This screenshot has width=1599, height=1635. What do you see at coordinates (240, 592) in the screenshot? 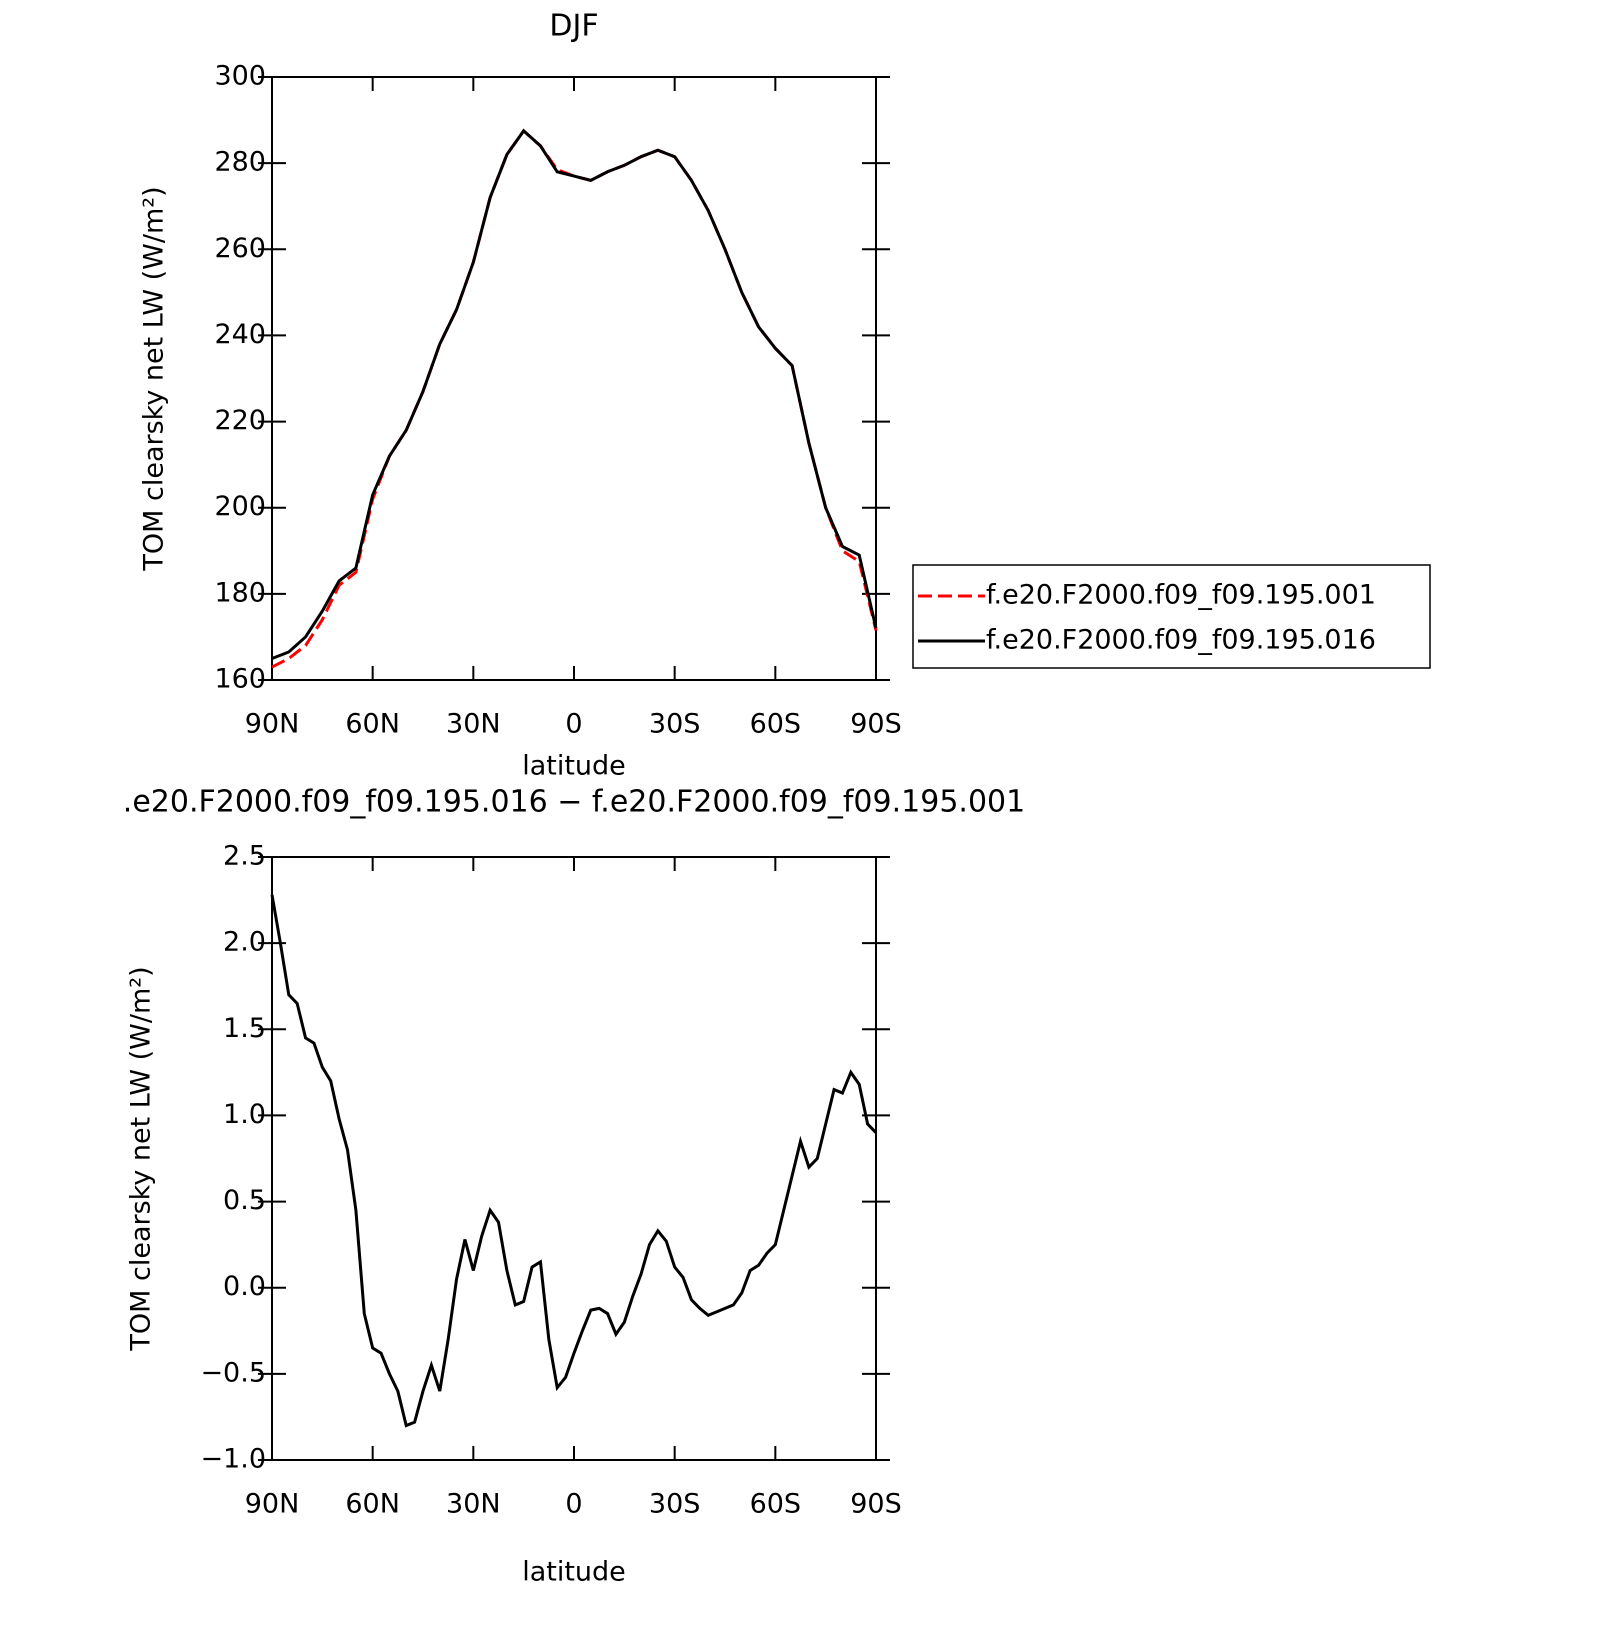
I see `y-tick-label: 180` at bounding box center [240, 592].